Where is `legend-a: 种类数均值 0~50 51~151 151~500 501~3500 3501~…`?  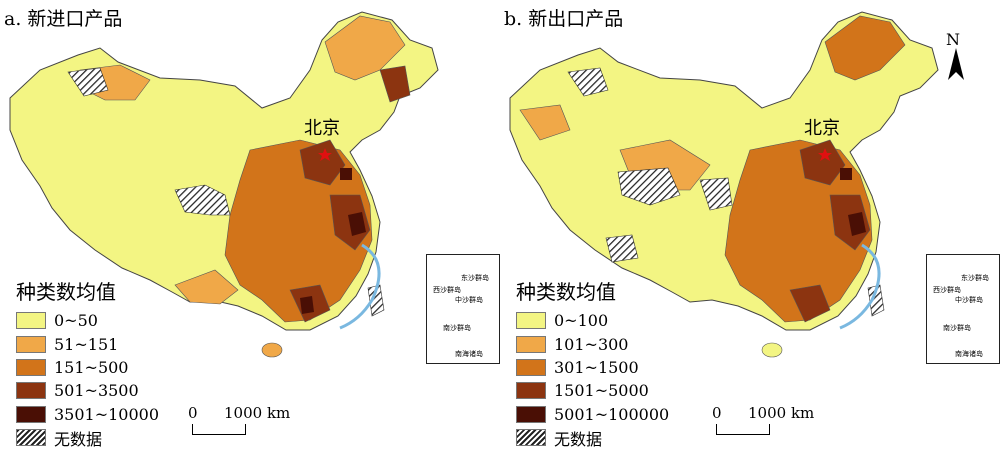
legend-a: 种类数均值 0~50 51~151 151~500 501~3500 3501~… is located at coordinates (87, 362).